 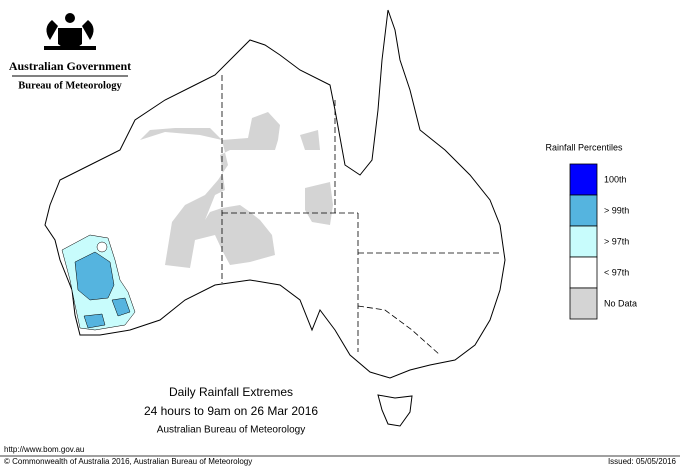 What do you see at coordinates (642, 461) in the screenshot?
I see `footer-issued: Issued: 05/05/2016` at bounding box center [642, 461].